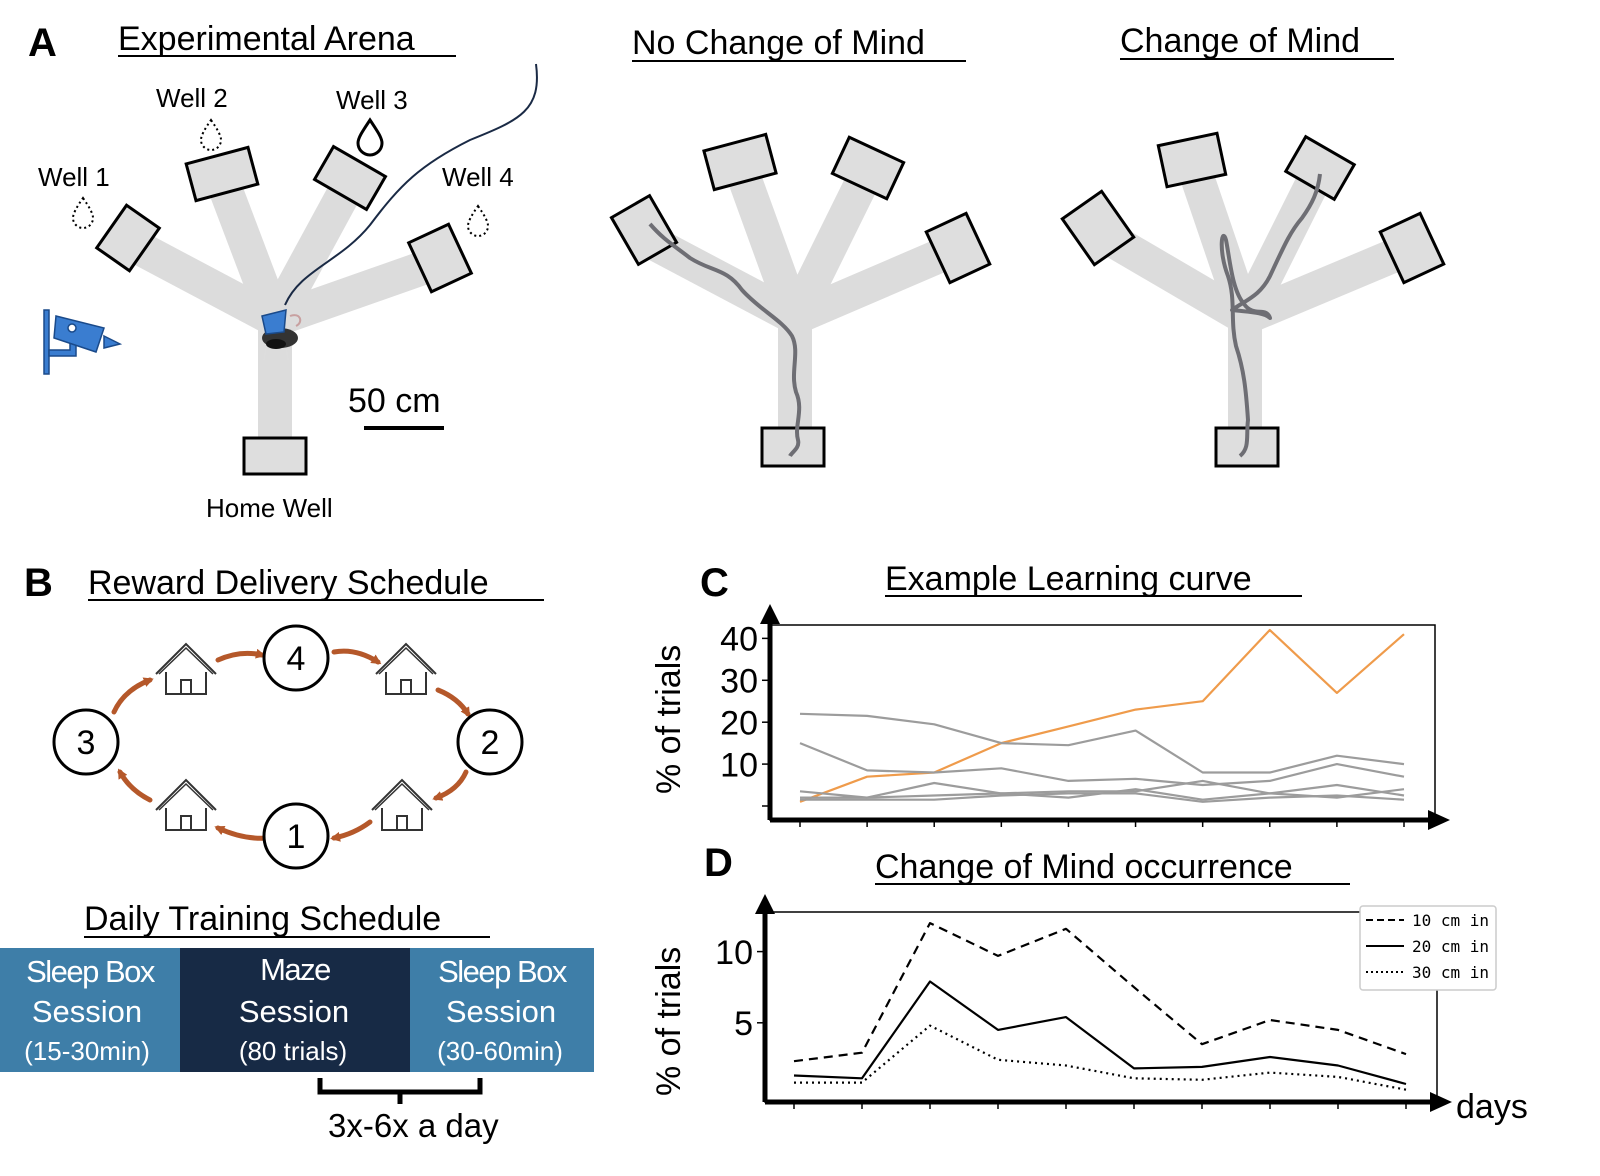 Image resolution: width=1600 pixels, height=1176 pixels. What do you see at coordinates (1270, 315) in the screenshot?
I see `trajectory-com` at bounding box center [1270, 315].